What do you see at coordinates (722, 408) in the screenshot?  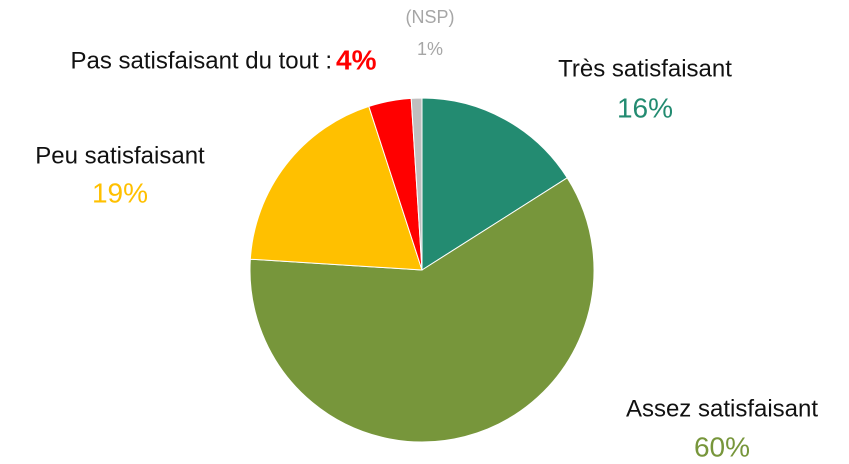 I see `slice-label: Assez satisfaisant` at bounding box center [722, 408].